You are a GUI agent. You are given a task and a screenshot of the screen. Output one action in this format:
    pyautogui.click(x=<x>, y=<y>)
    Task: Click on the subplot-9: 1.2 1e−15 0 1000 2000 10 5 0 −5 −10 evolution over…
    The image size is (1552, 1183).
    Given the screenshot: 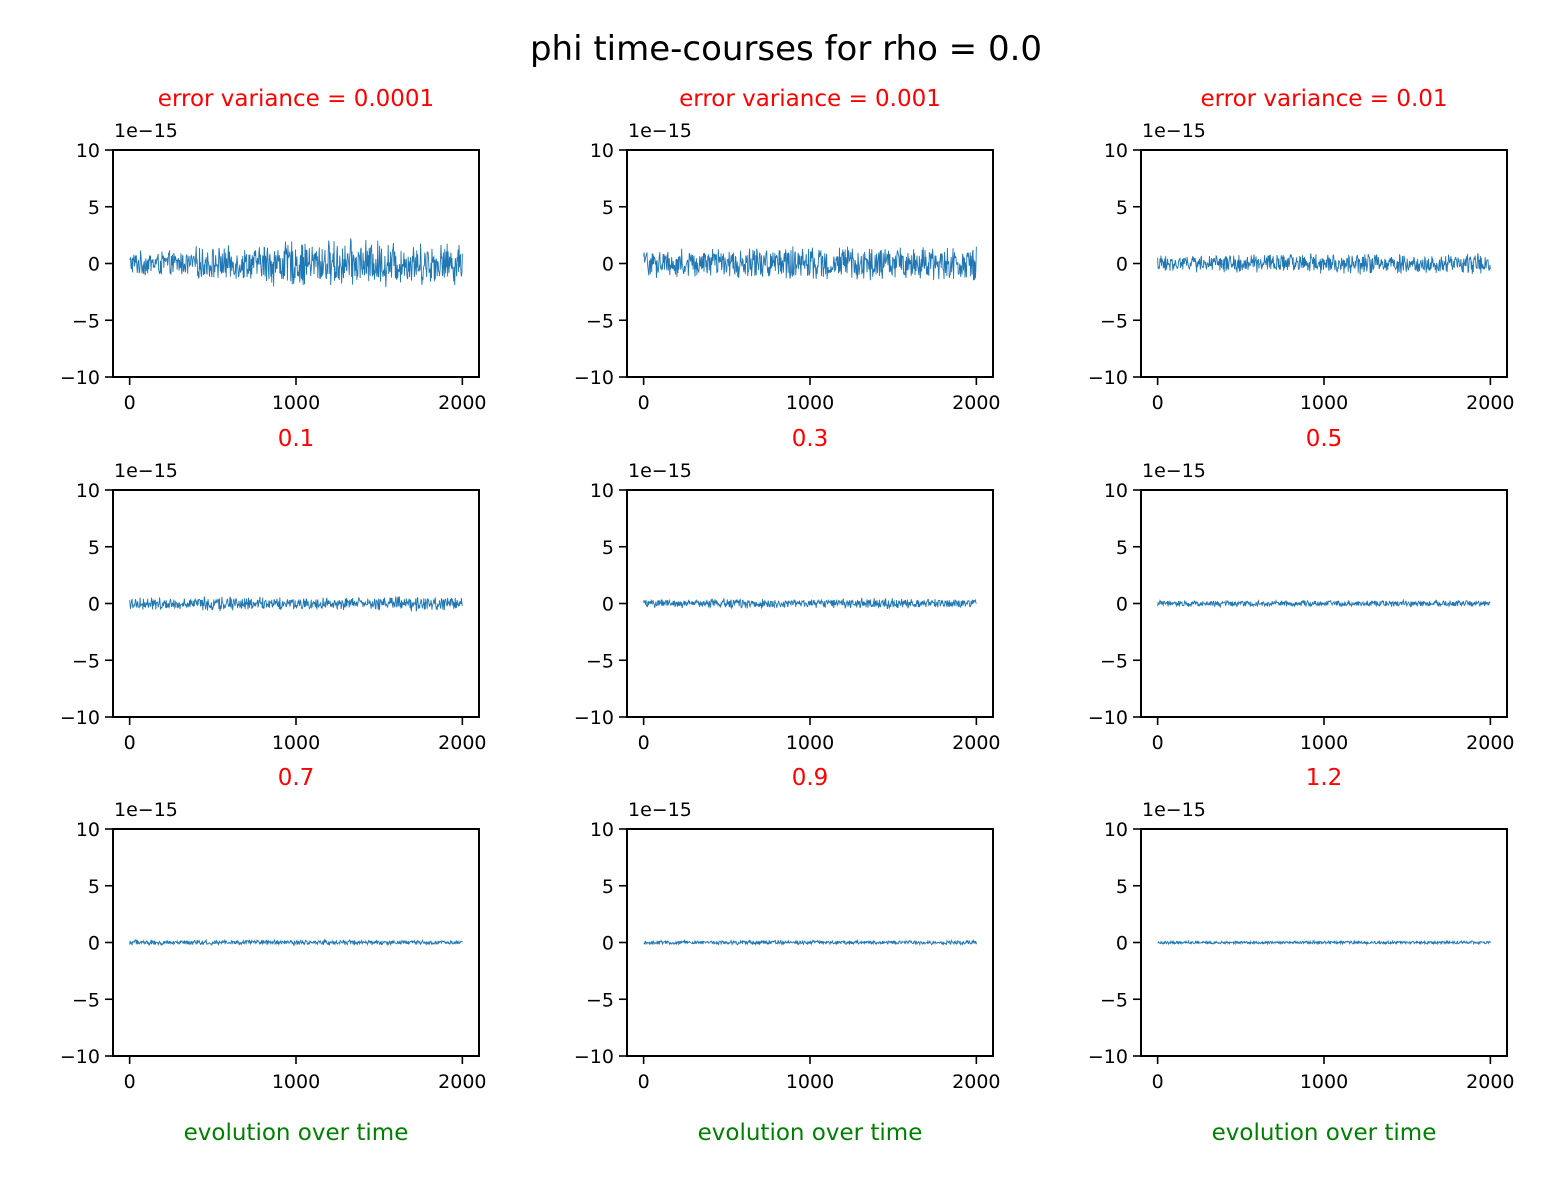 What is the action you would take?
    pyautogui.click(x=1301, y=955)
    